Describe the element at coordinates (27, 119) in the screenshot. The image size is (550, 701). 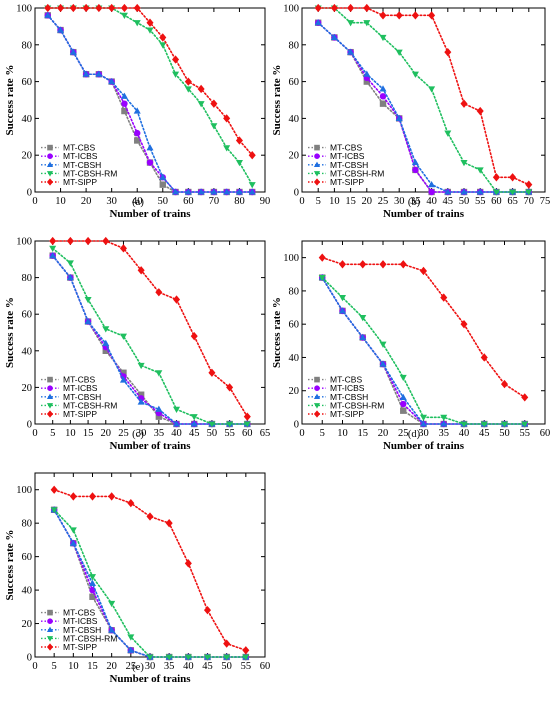
I see `y-tick-label: 40` at that location.